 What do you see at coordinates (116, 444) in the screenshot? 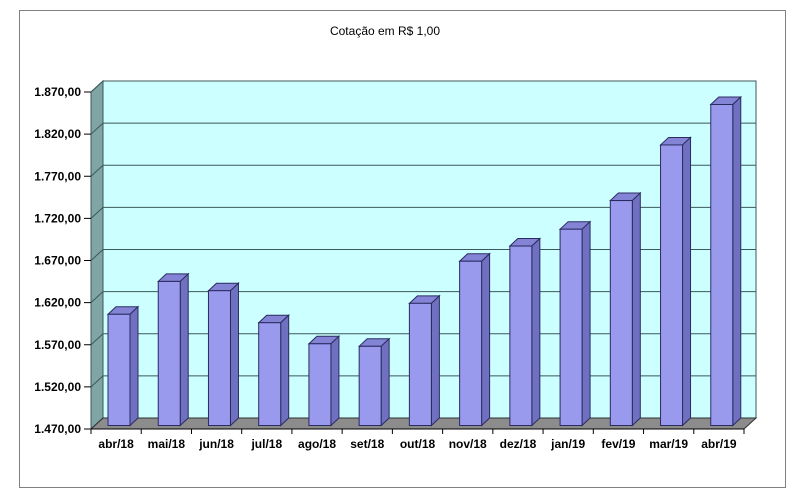
I see `x-axis-label: abr/18` at bounding box center [116, 444].